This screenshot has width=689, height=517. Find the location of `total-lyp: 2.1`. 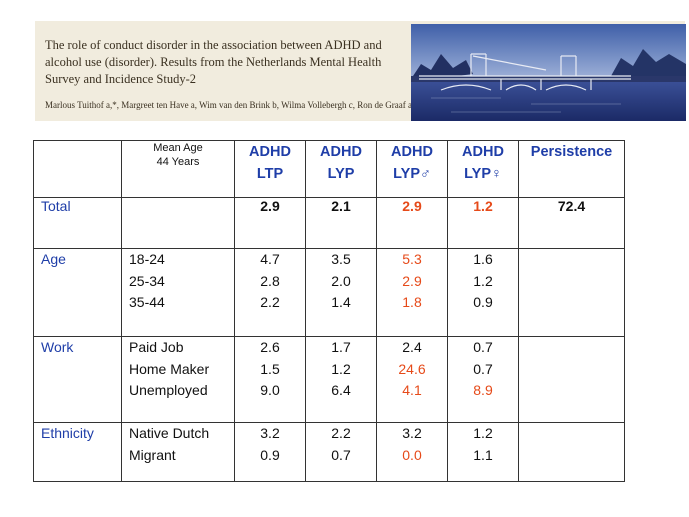

total-lyp: 2.1 is located at coordinates (341, 223).